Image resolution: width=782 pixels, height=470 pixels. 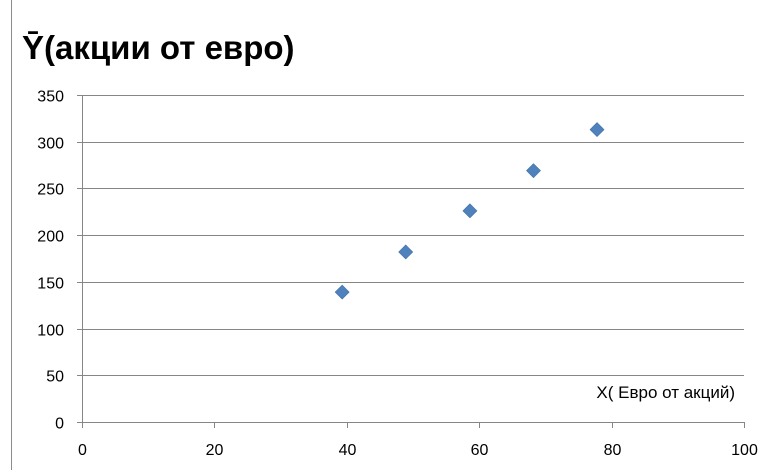 I want to click on y-tick-label: 0, so click(x=59, y=424).